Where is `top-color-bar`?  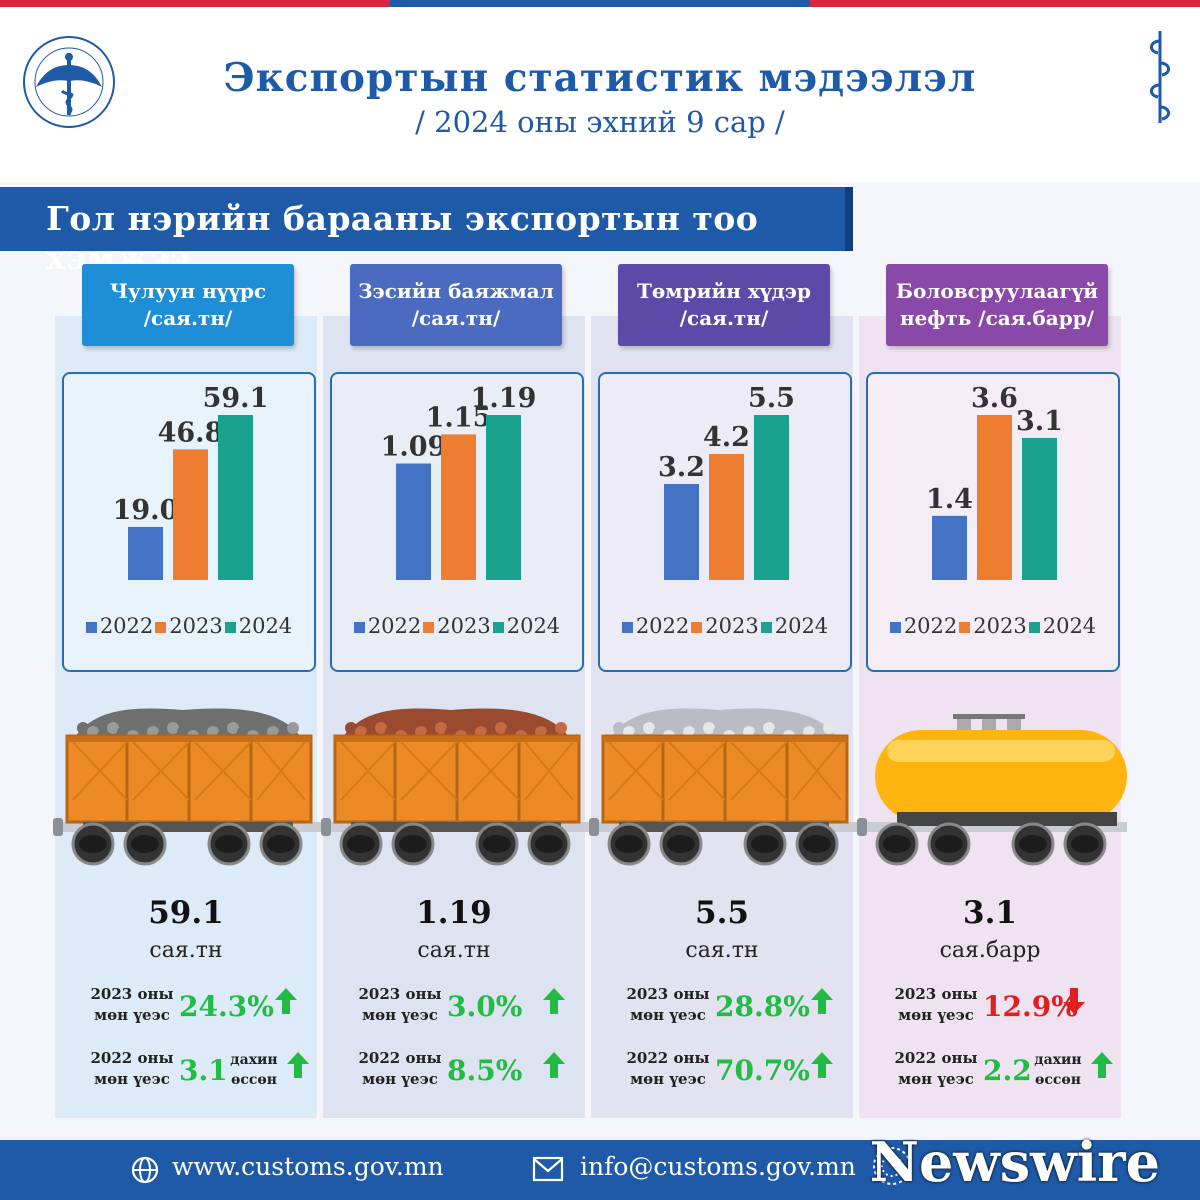
top-color-bar is located at coordinates (600, 3).